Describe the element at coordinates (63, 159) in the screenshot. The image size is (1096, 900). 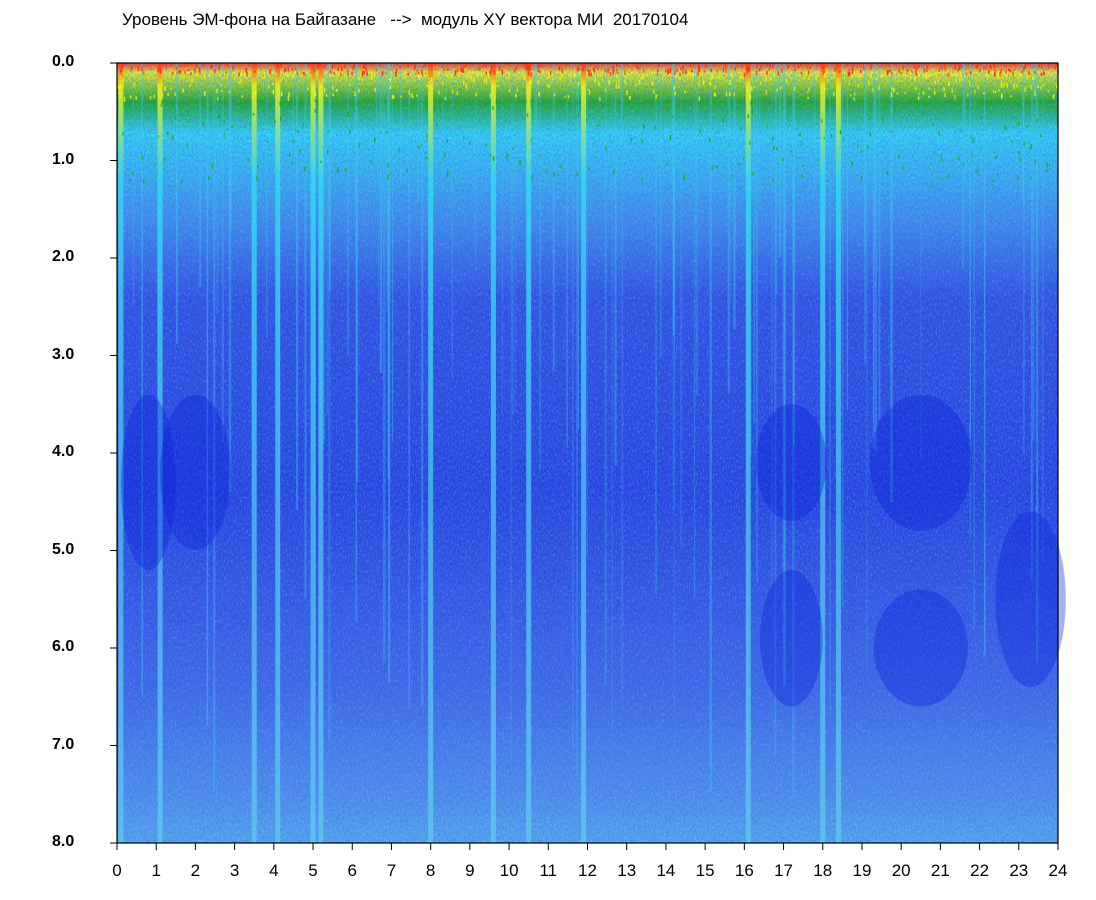
I see `y-tick-label: 1.0` at that location.